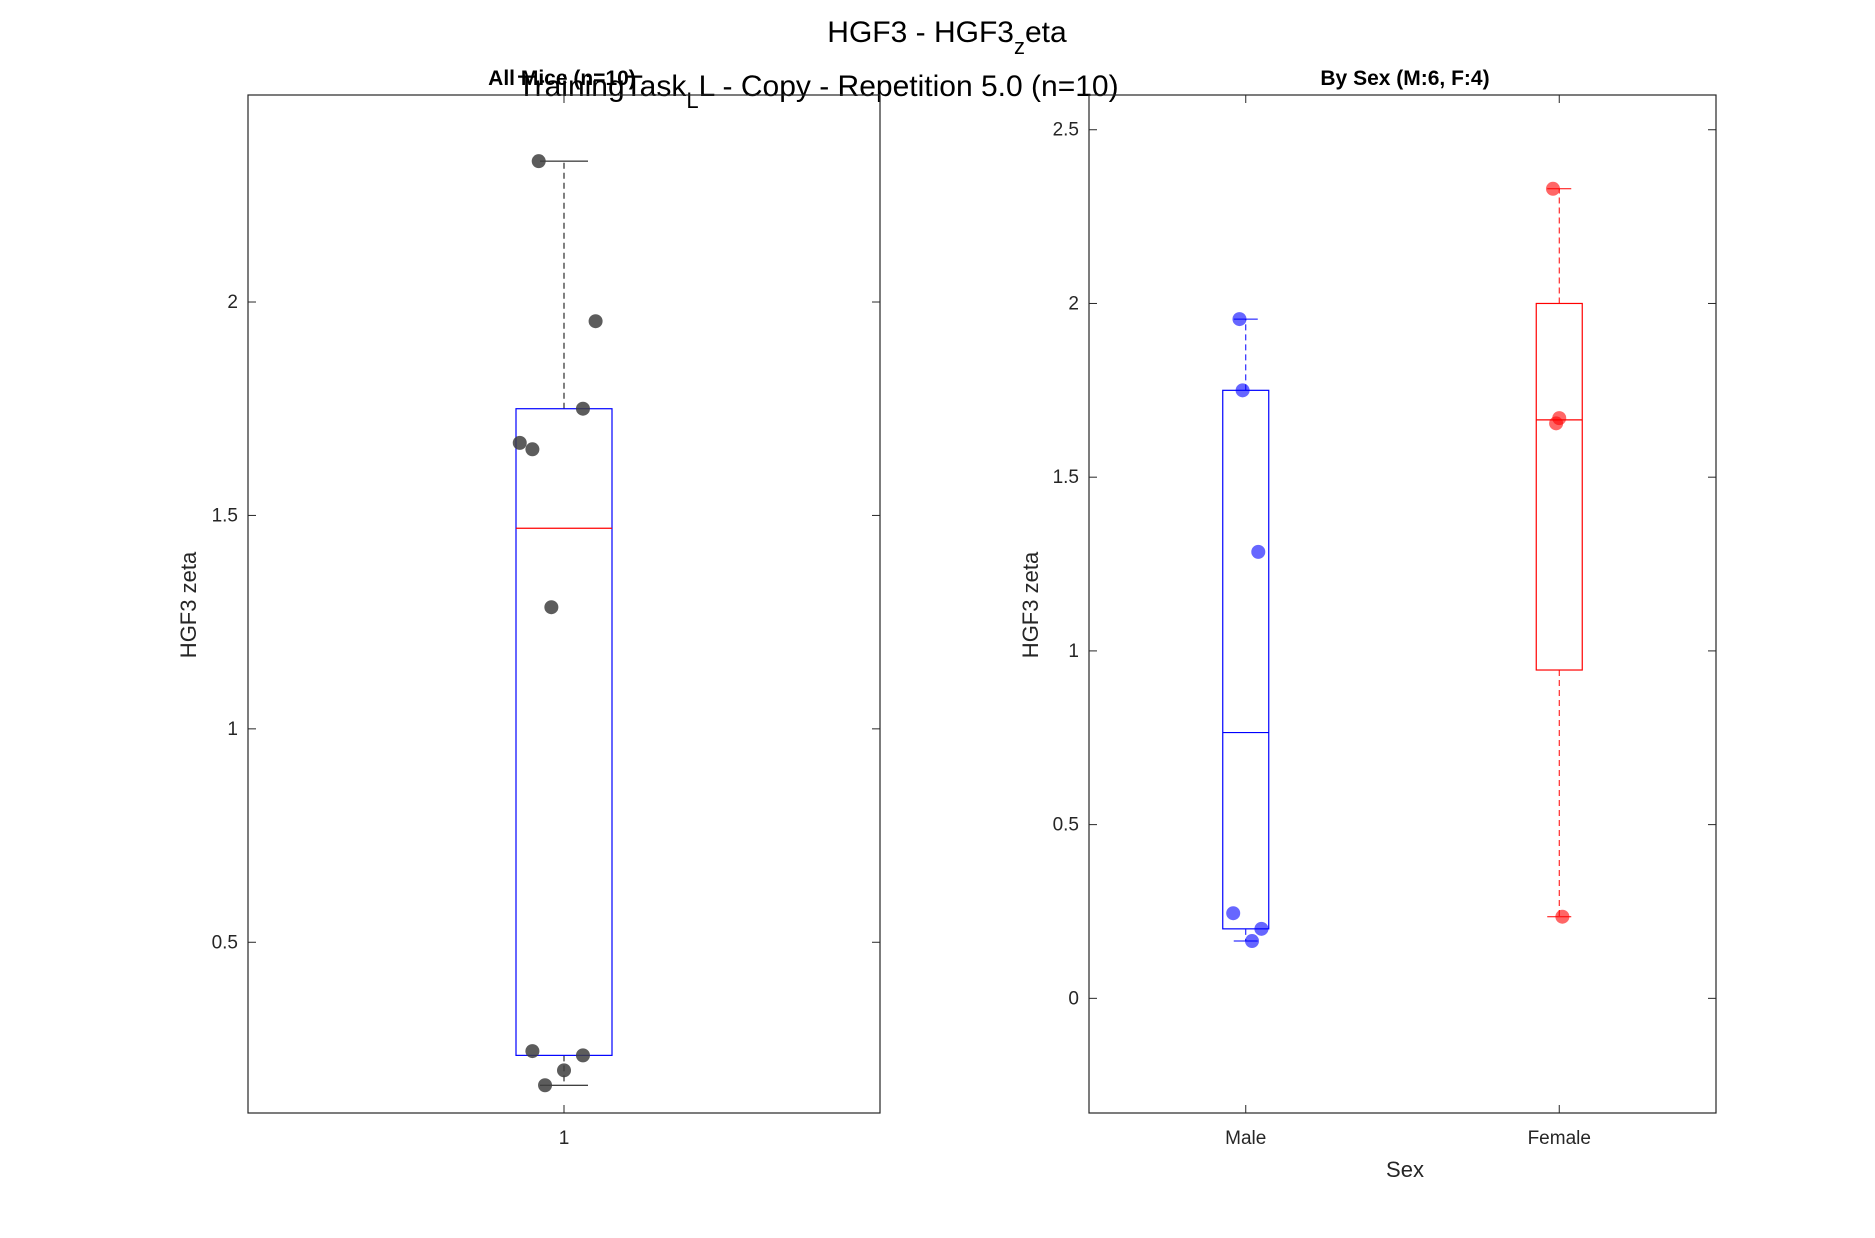  I want to click on by-sex-ytick-label: 0.5, so click(1066, 825).